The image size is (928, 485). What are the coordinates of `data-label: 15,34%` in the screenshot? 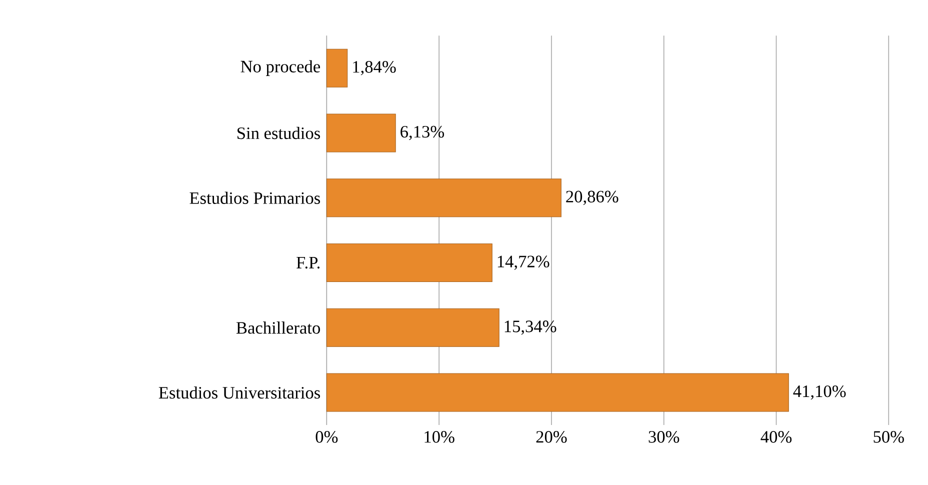 It's located at (530, 327).